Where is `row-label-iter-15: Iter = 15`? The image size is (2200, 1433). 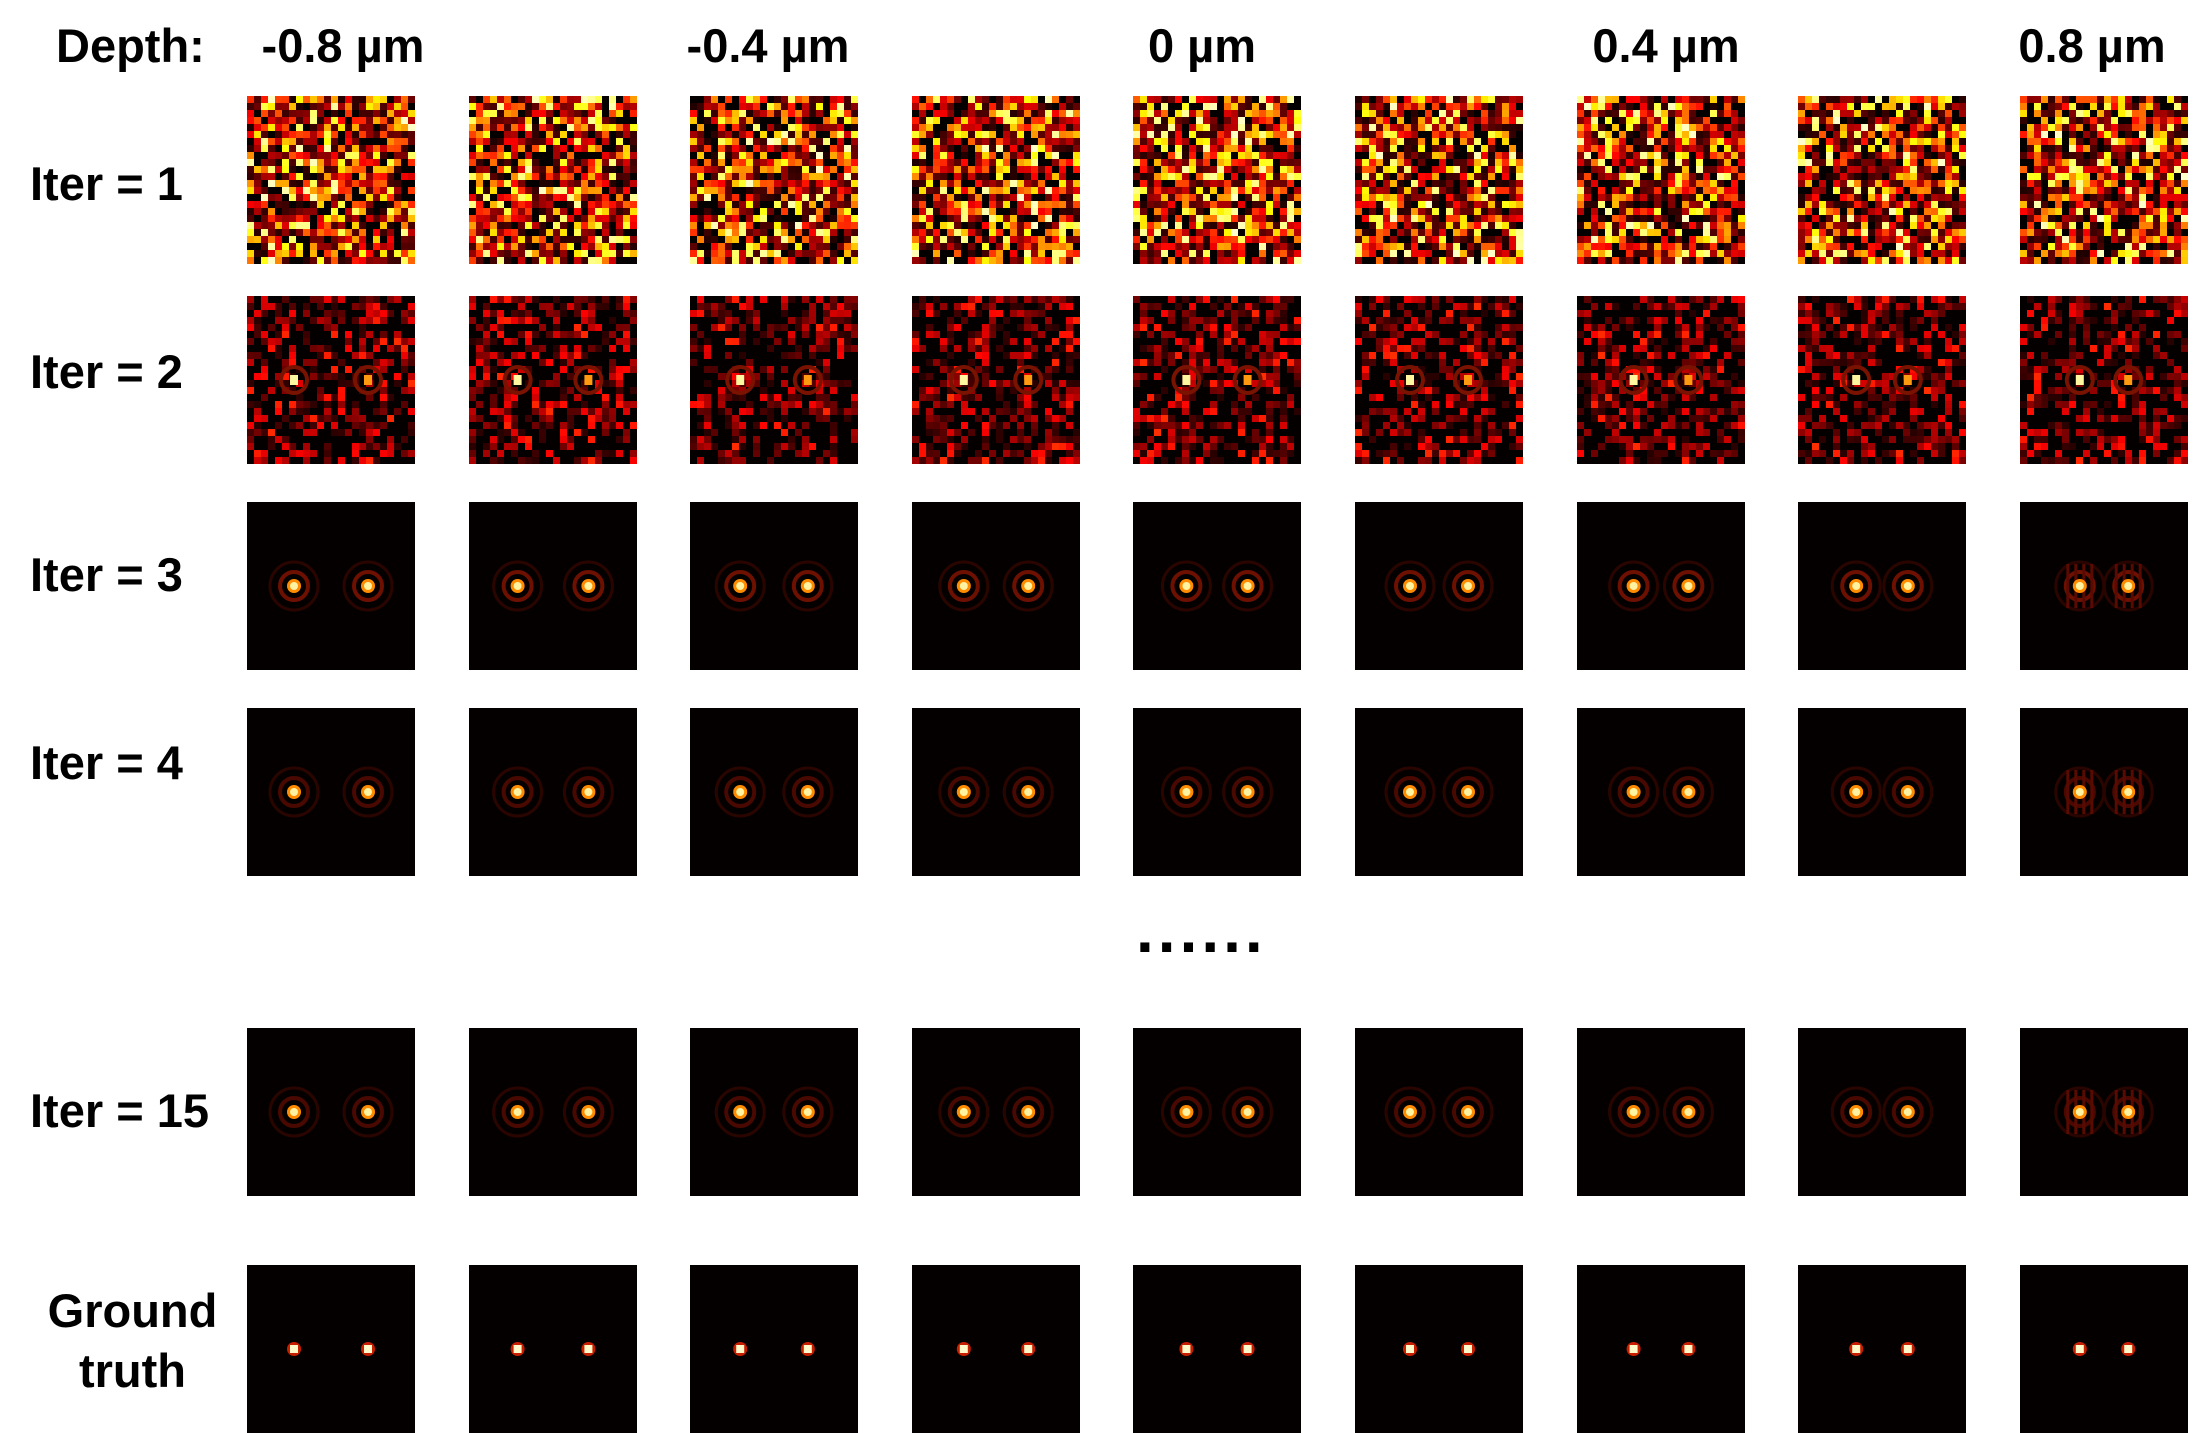 row-label-iter-15: Iter = 15 is located at coordinates (119, 1111).